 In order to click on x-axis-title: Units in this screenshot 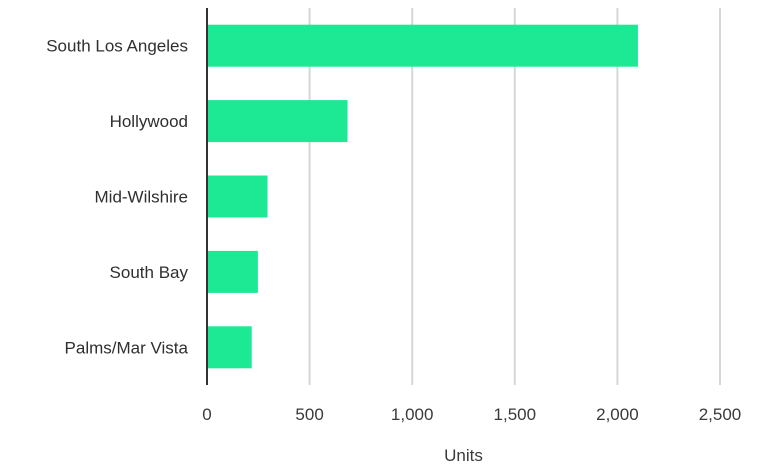, I will do `click(463, 455)`.